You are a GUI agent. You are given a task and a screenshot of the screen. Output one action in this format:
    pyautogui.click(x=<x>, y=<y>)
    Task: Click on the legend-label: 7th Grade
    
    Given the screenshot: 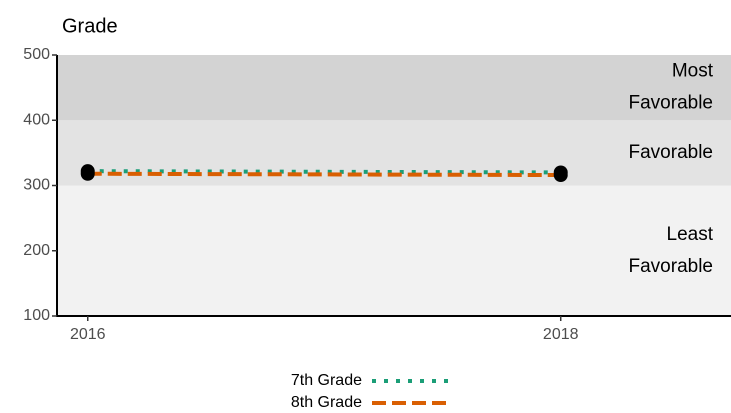 What is the action you would take?
    pyautogui.click(x=326, y=380)
    